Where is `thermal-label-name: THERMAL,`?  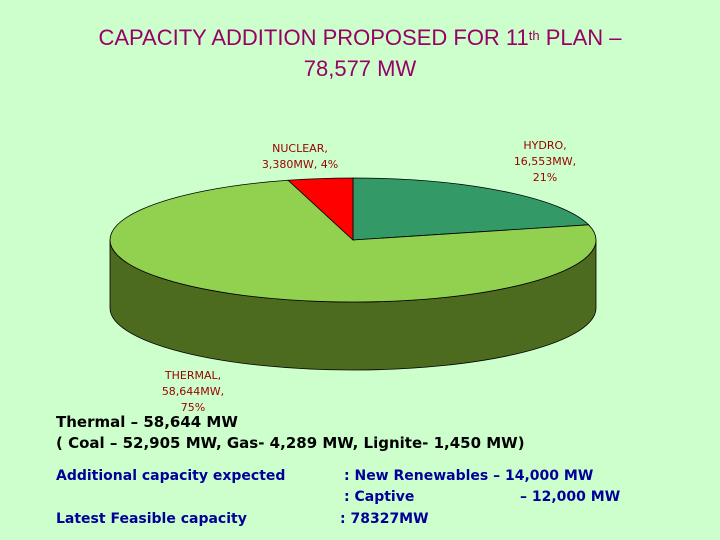 thermal-label-name: THERMAL, is located at coordinates (193, 375).